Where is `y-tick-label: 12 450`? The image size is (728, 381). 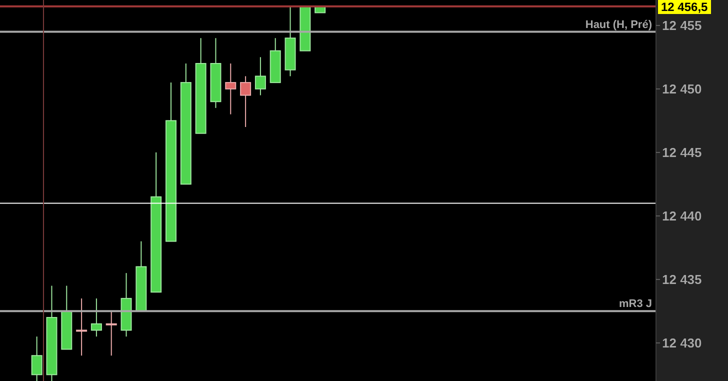 y-tick-label: 12 450 is located at coordinates (682, 89).